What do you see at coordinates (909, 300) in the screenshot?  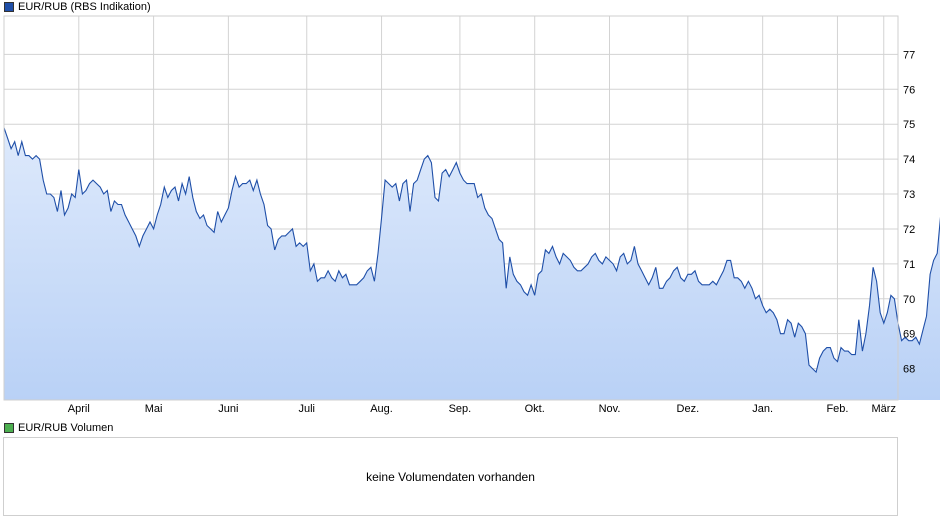 I see `y-tick-label: 70` at bounding box center [909, 300].